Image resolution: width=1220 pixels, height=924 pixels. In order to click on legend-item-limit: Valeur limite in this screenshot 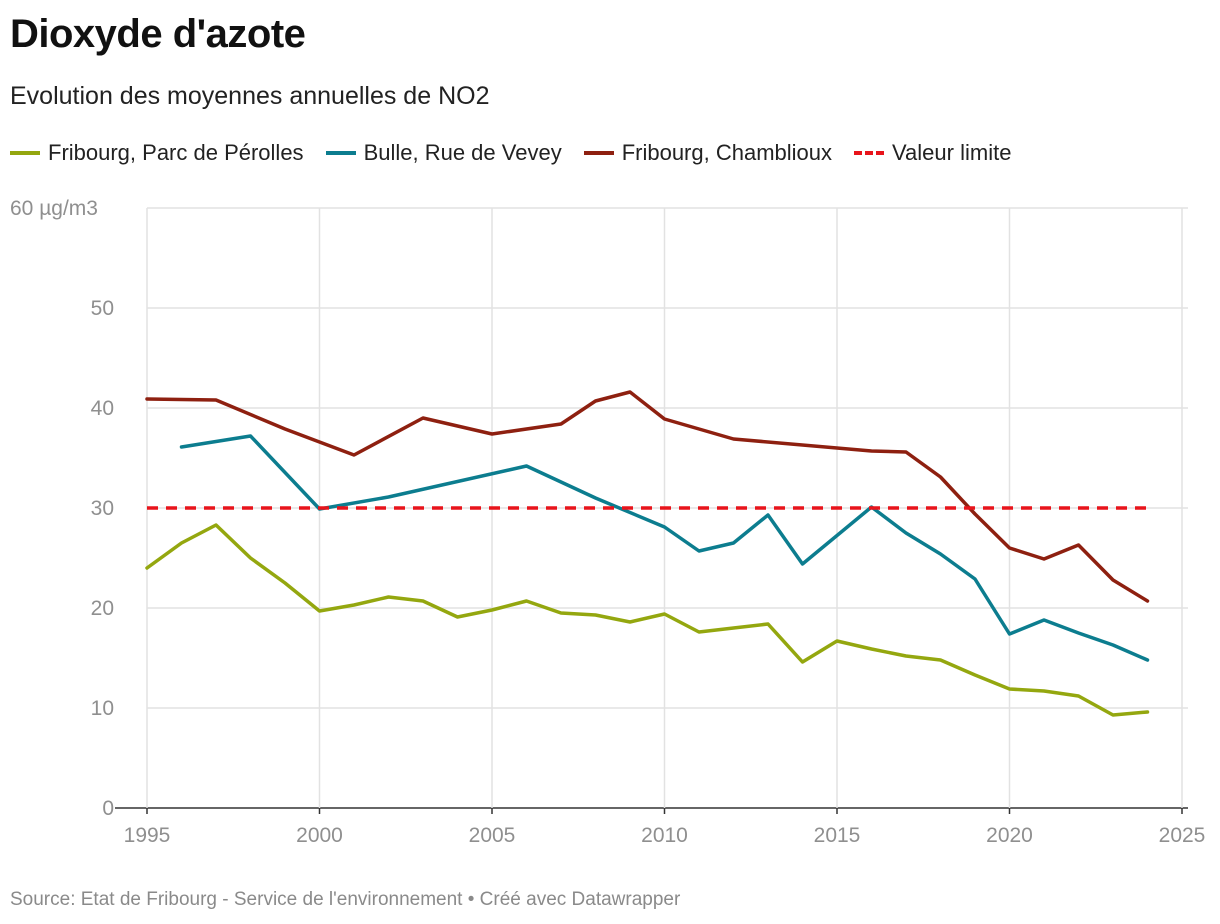, I will do `click(932, 153)`.